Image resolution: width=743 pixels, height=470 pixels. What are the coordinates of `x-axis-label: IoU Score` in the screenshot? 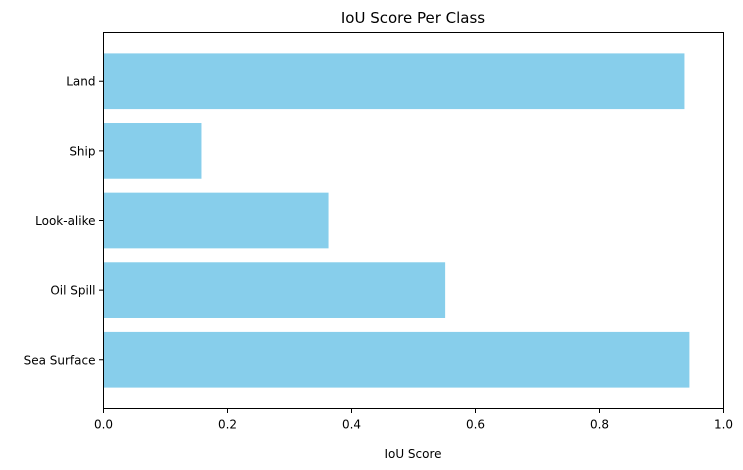 It's located at (412, 454).